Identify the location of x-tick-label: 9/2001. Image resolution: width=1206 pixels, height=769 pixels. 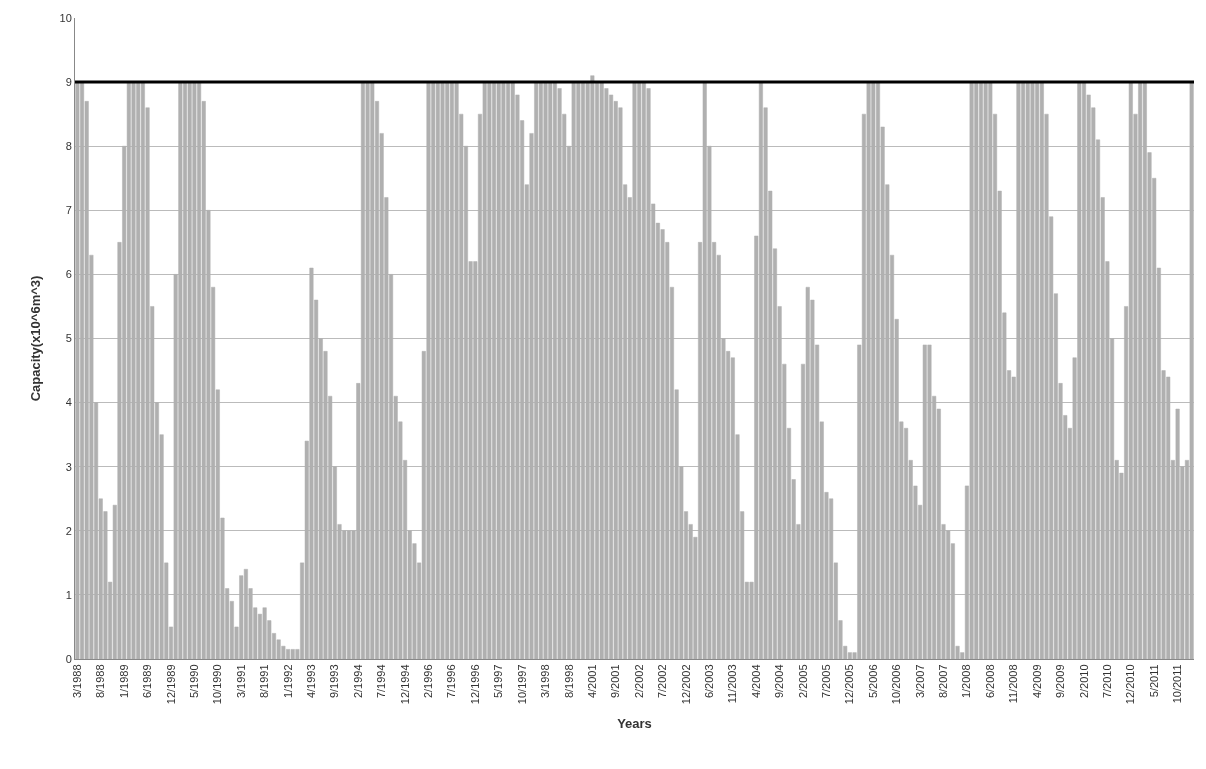
(615, 681).